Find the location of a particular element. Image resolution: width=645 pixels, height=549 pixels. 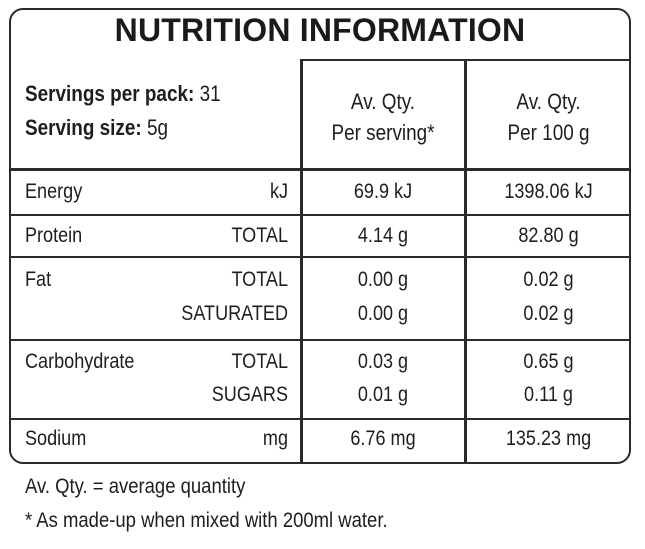

fat-total-per-100g: 0.02 g is located at coordinates (548, 279).